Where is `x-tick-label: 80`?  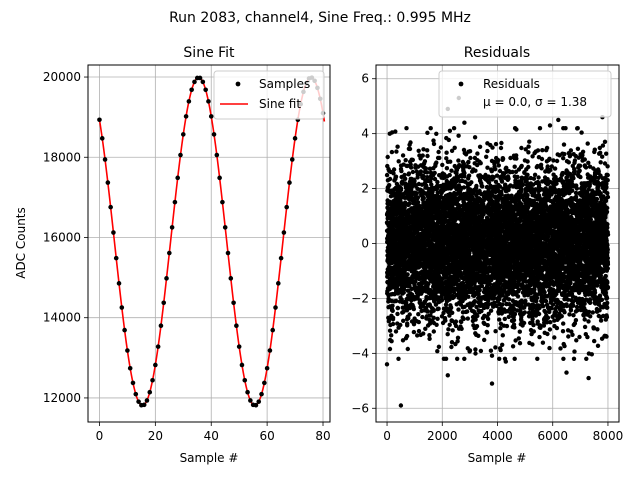
x-tick-label: 80 is located at coordinates (322, 436).